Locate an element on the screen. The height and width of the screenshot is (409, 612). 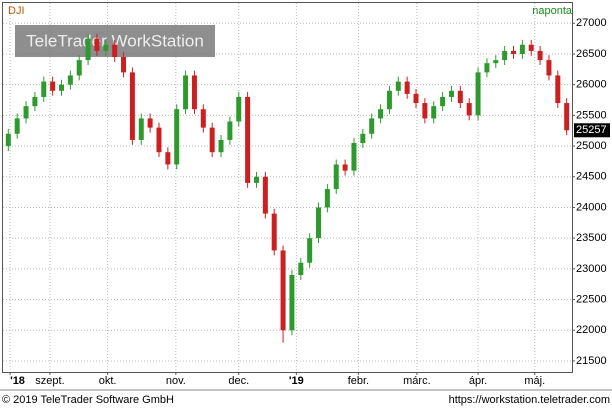
x-tick-label: szept. is located at coordinates (49, 381).